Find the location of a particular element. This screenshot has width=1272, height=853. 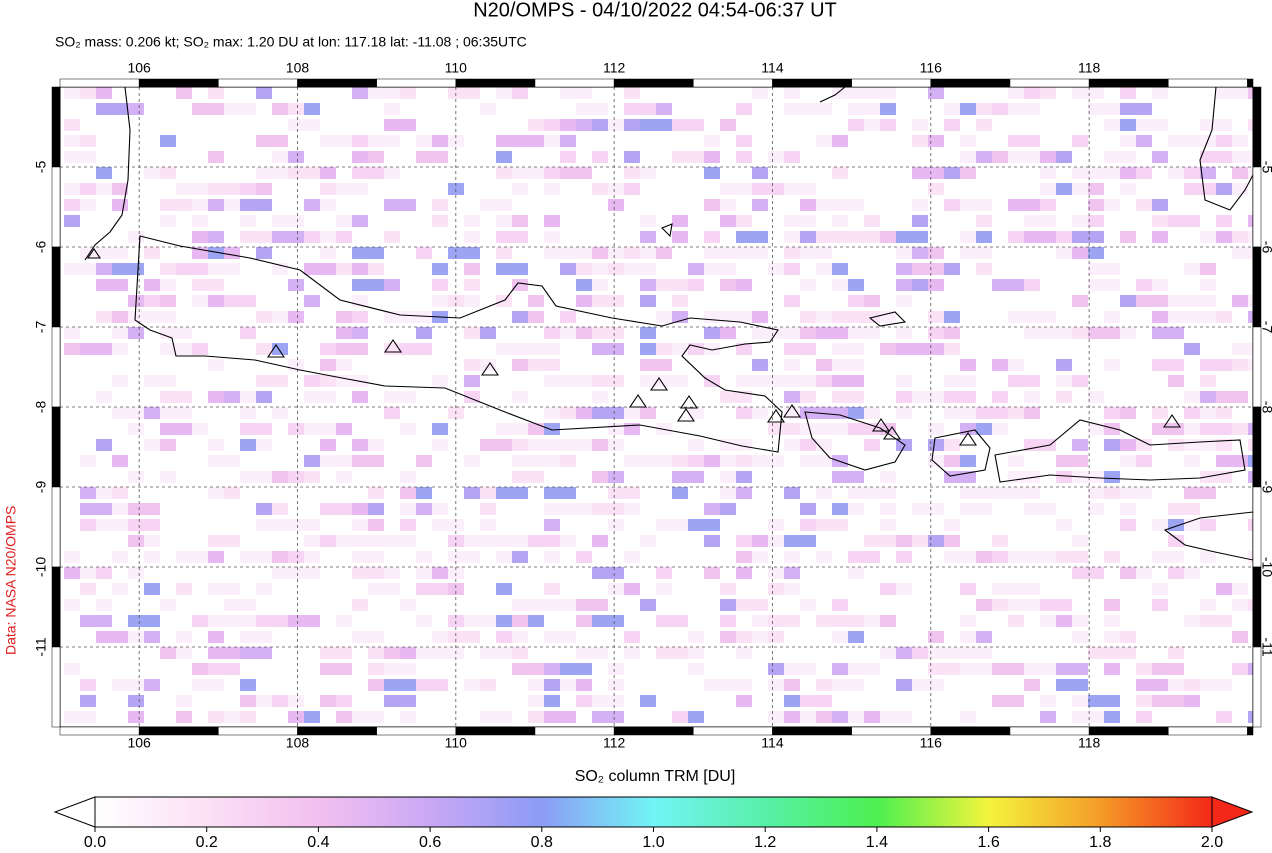

colorbar-tick-label: 0.4 is located at coordinates (318, 842).